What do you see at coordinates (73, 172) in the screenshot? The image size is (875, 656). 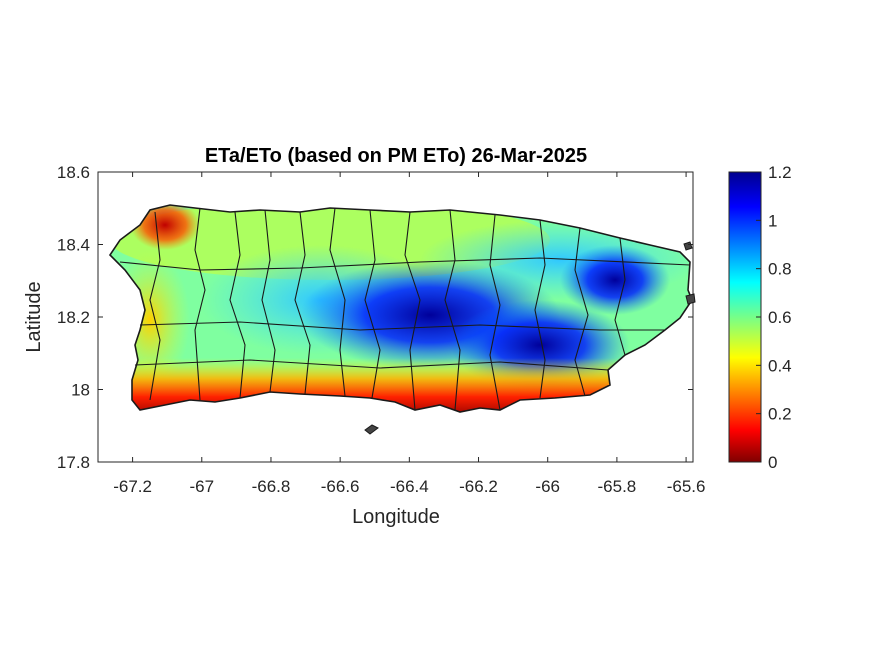 I see `y-tick-label: 18.6` at bounding box center [73, 172].